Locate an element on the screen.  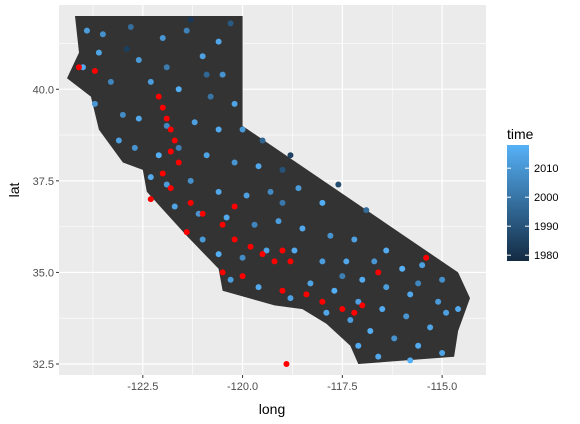
legend-title: time is located at coordinates (520, 134).